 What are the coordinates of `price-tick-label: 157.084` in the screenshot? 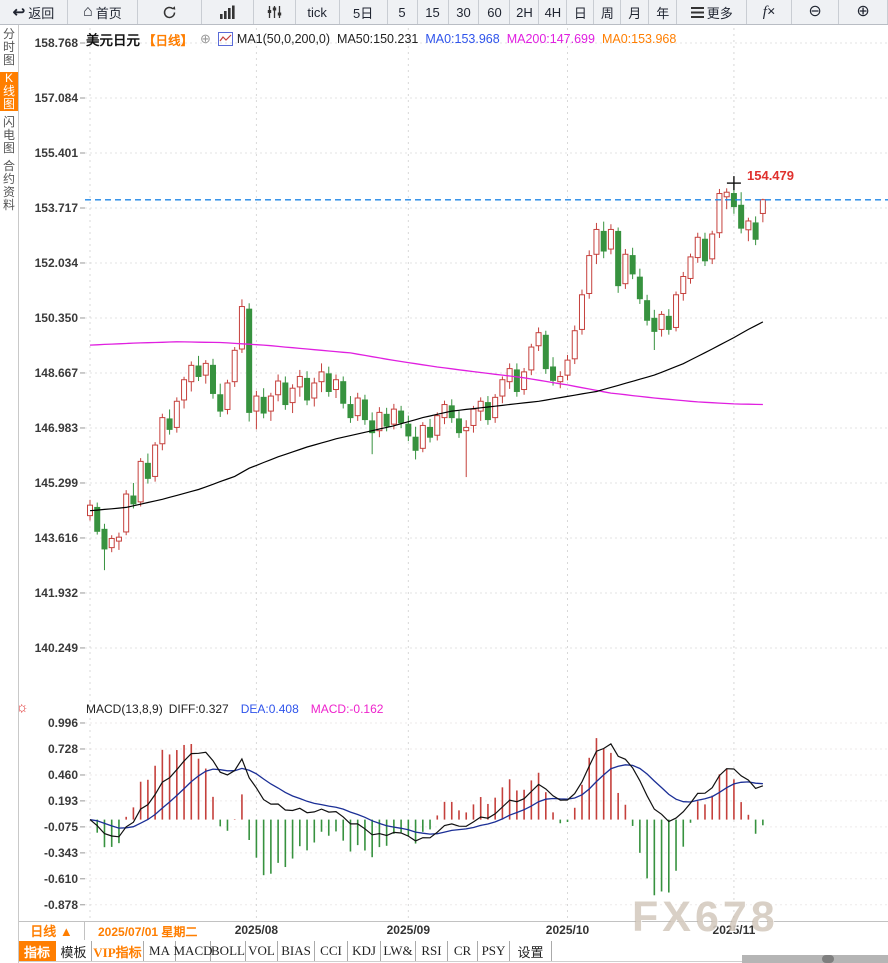 It's located at (56, 98).